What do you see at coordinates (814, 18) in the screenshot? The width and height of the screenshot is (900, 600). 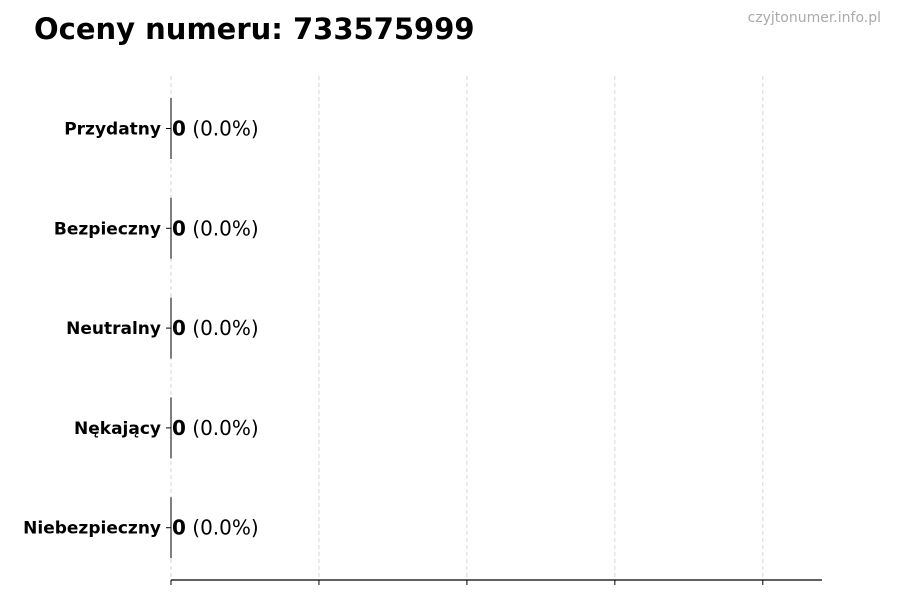 I see `watermark: czyjtonumer.info.pl` at bounding box center [814, 18].